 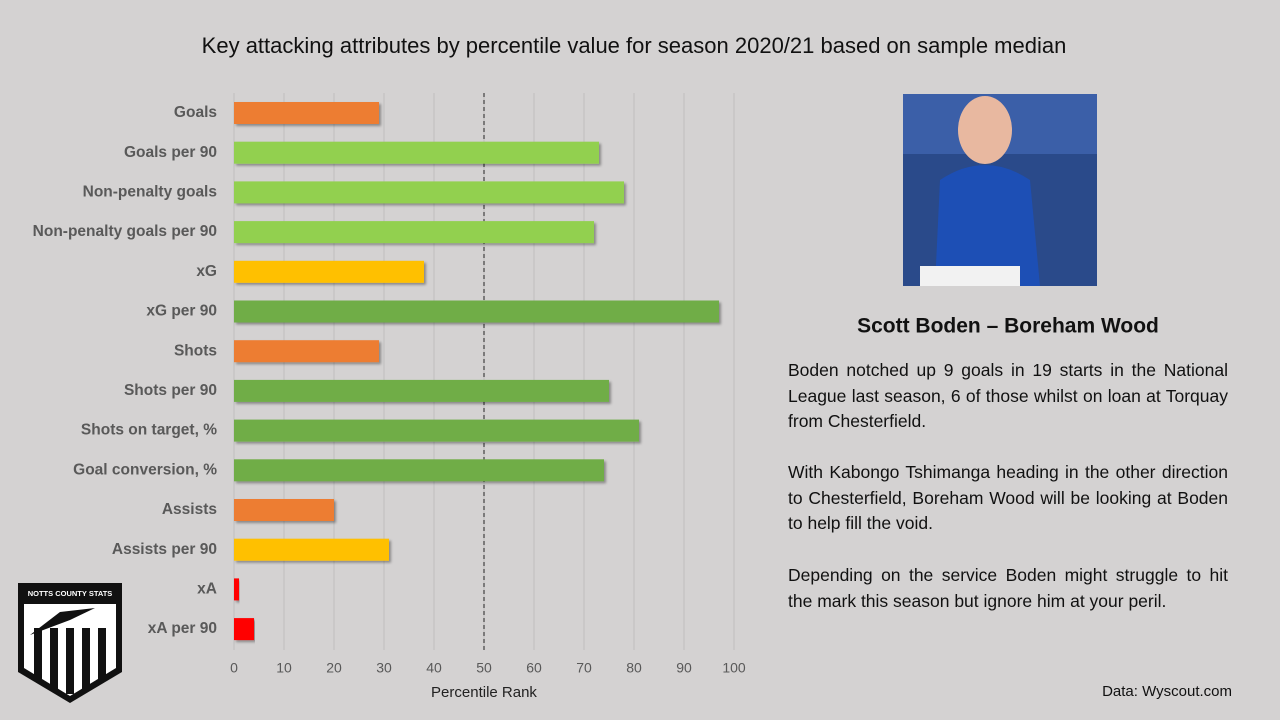 What do you see at coordinates (584, 668) in the screenshot?
I see `x-tick-label: 70` at bounding box center [584, 668].